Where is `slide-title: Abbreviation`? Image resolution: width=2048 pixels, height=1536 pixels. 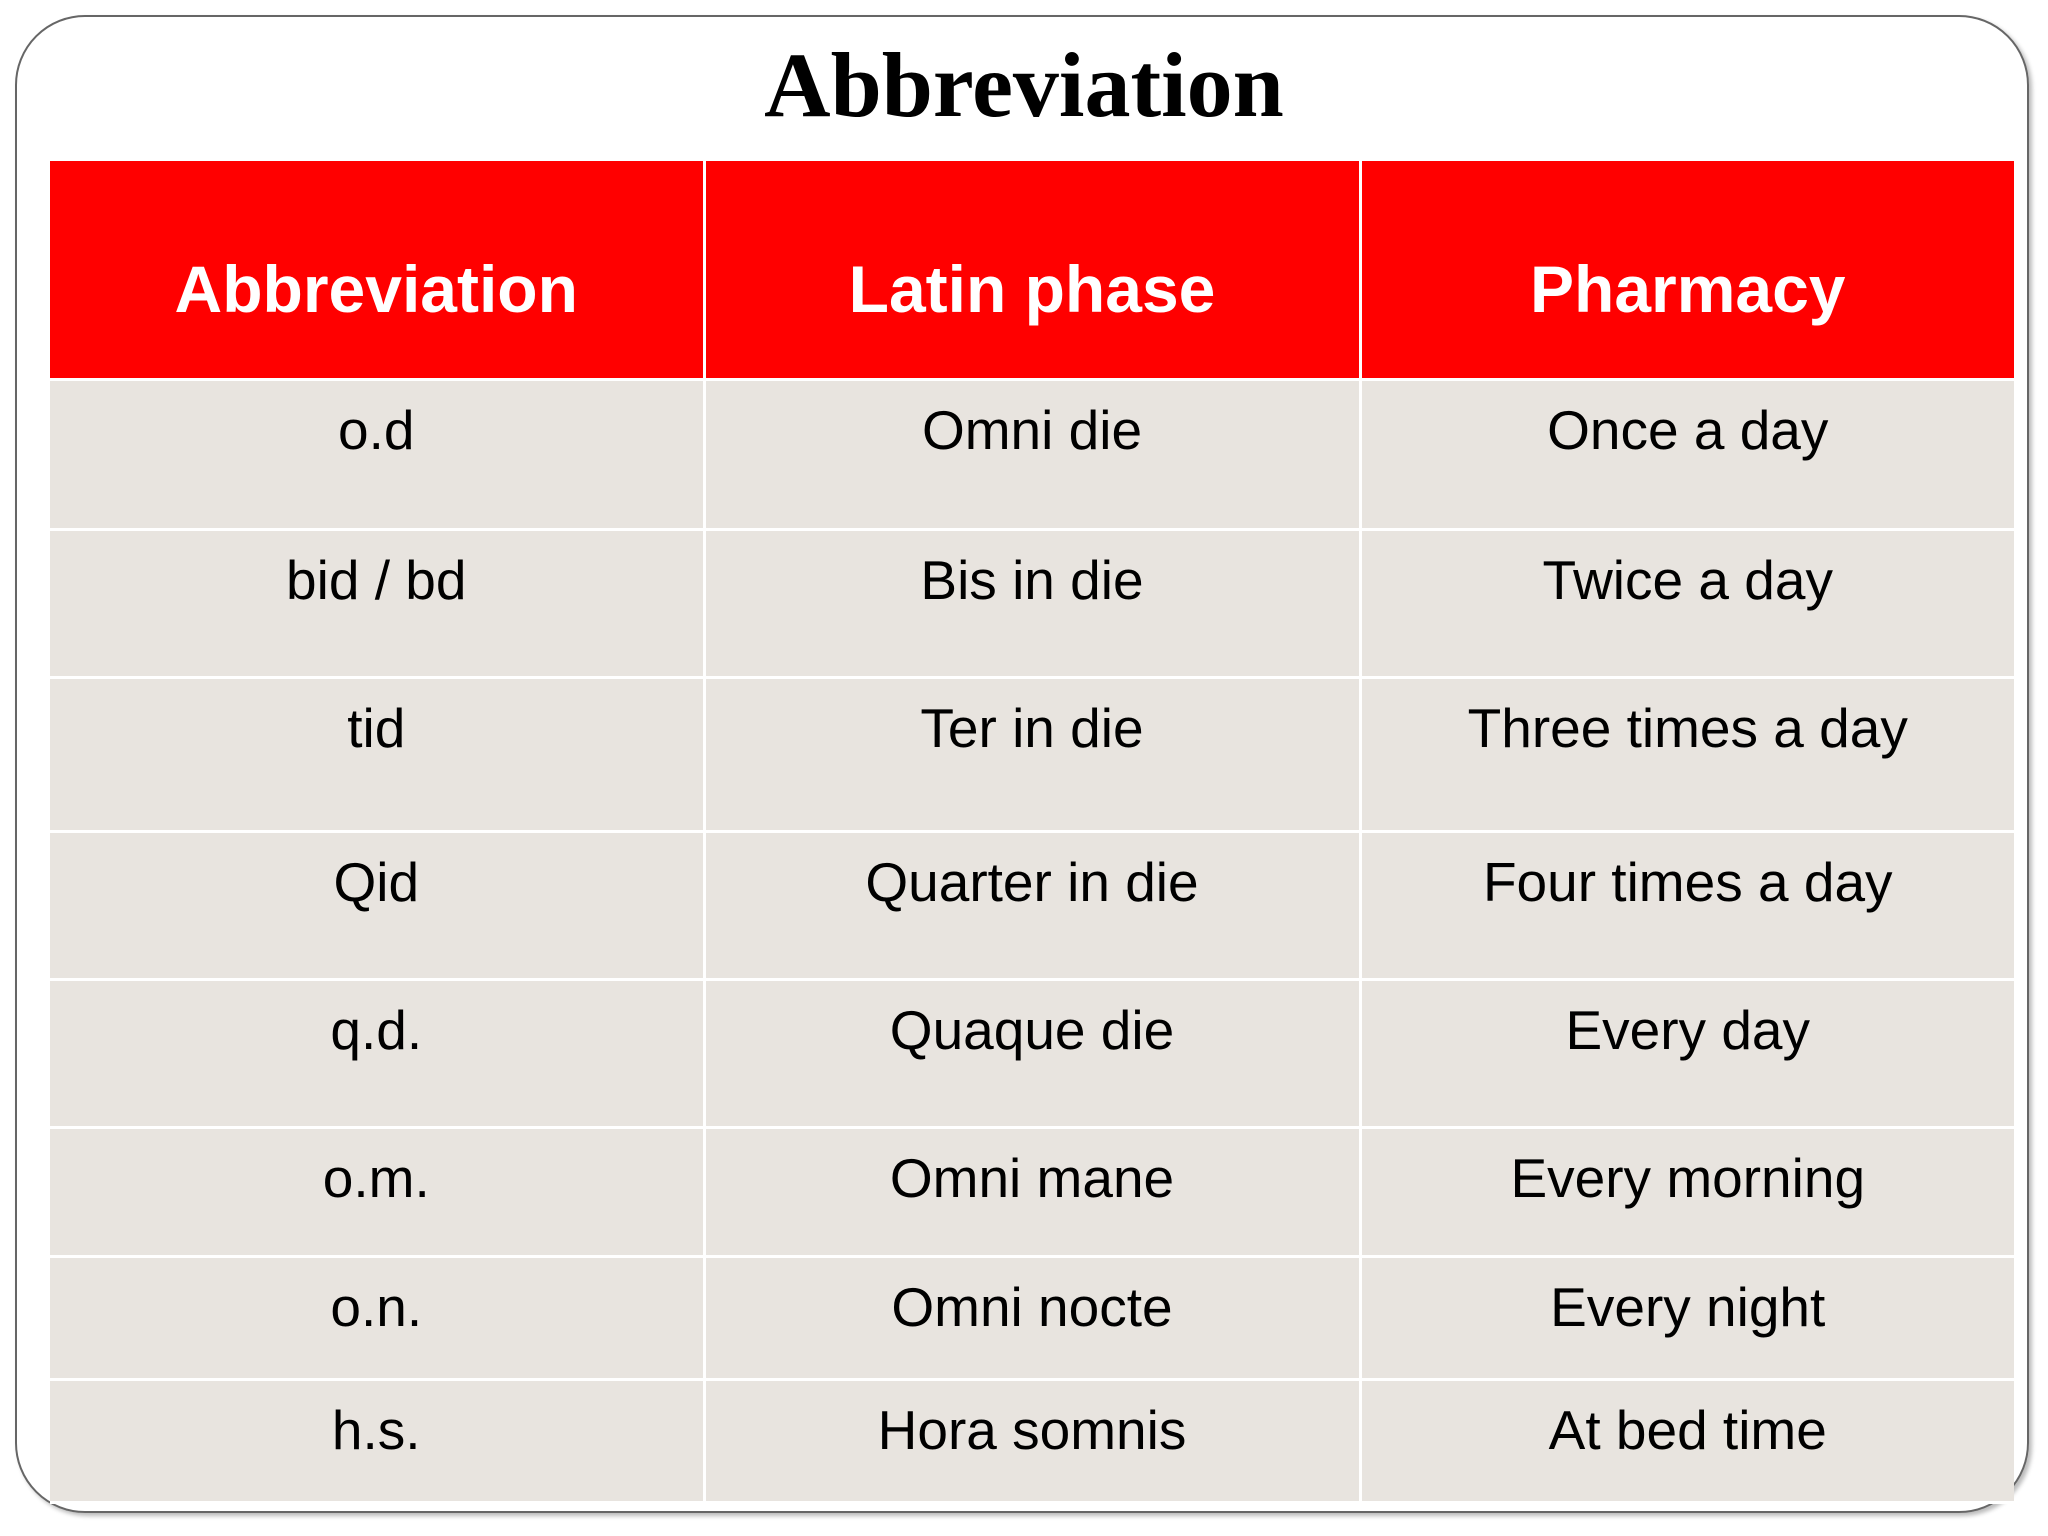
slide-title: Abbreviation is located at coordinates (1024, 85).